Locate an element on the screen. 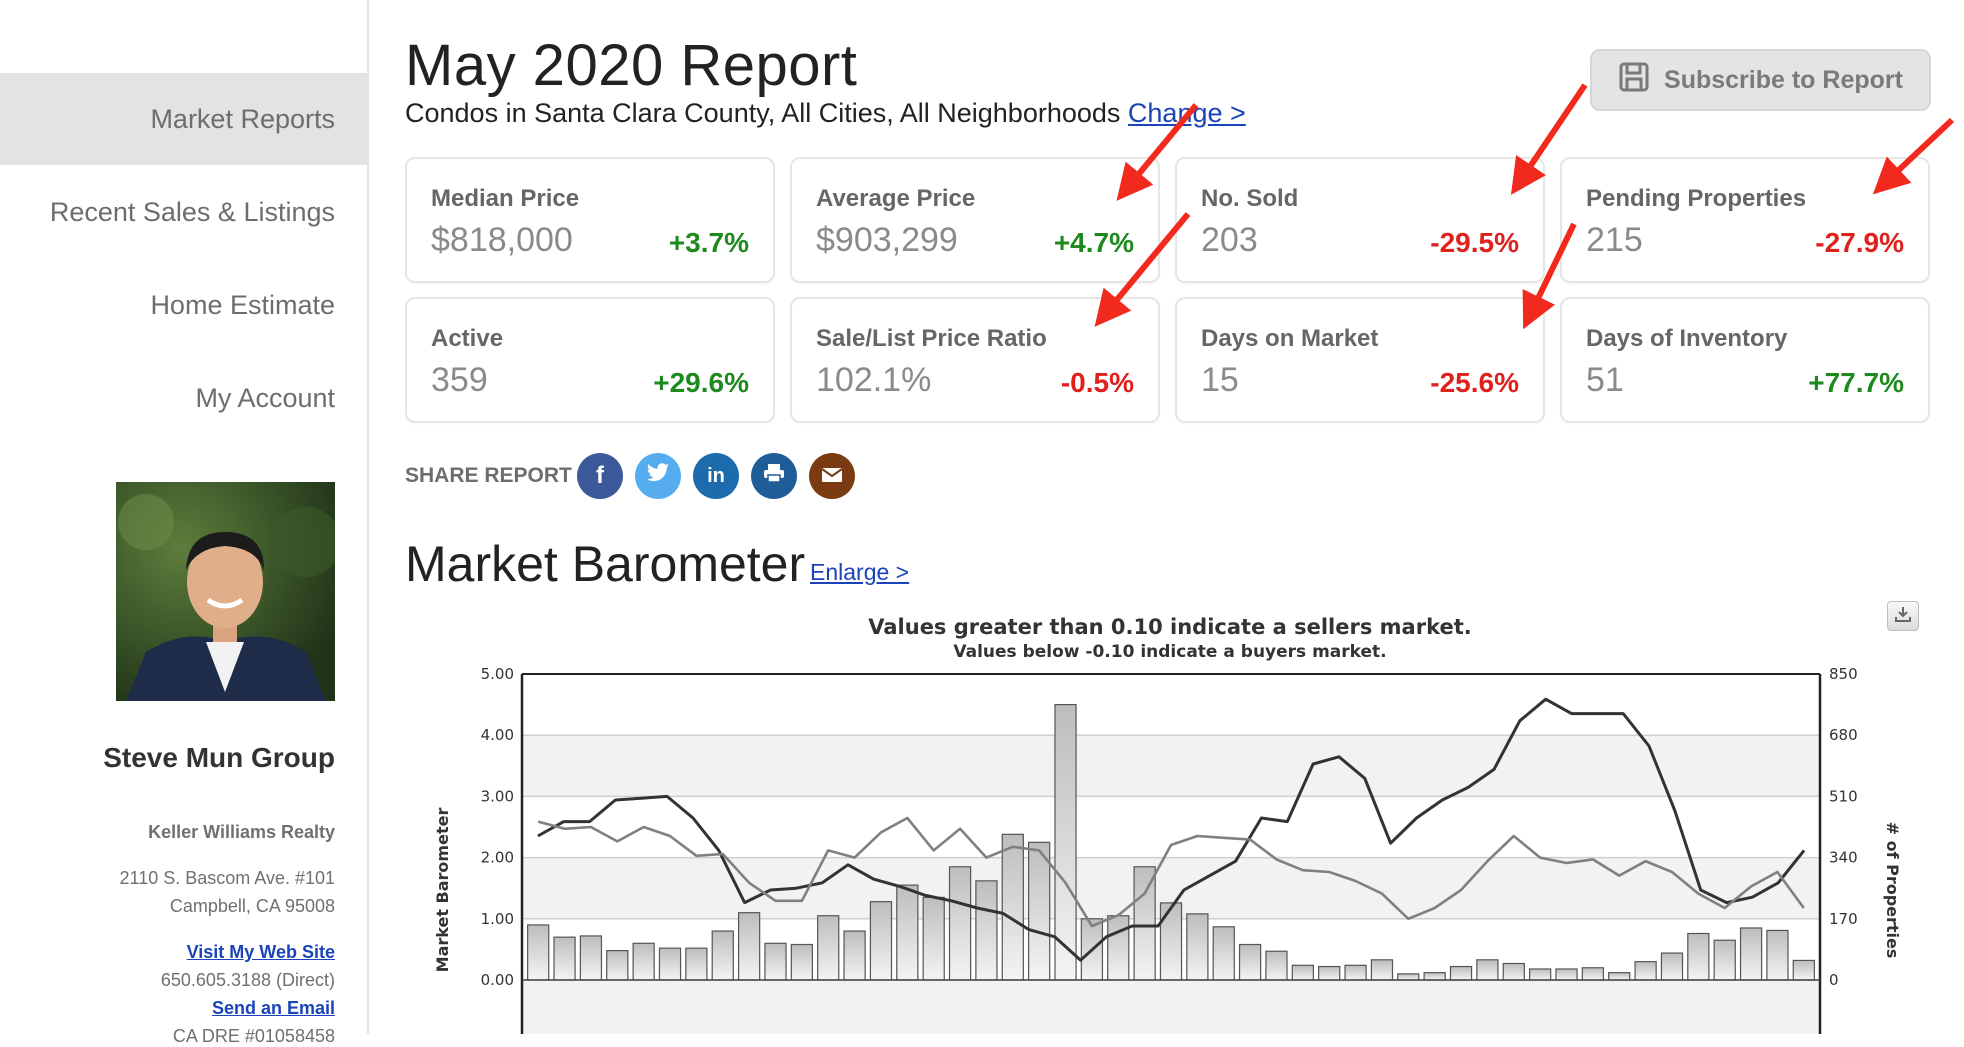 This screenshot has width=1964, height=1047. agent-address-line2: Campbell, CA 95008 is located at coordinates (252, 906).